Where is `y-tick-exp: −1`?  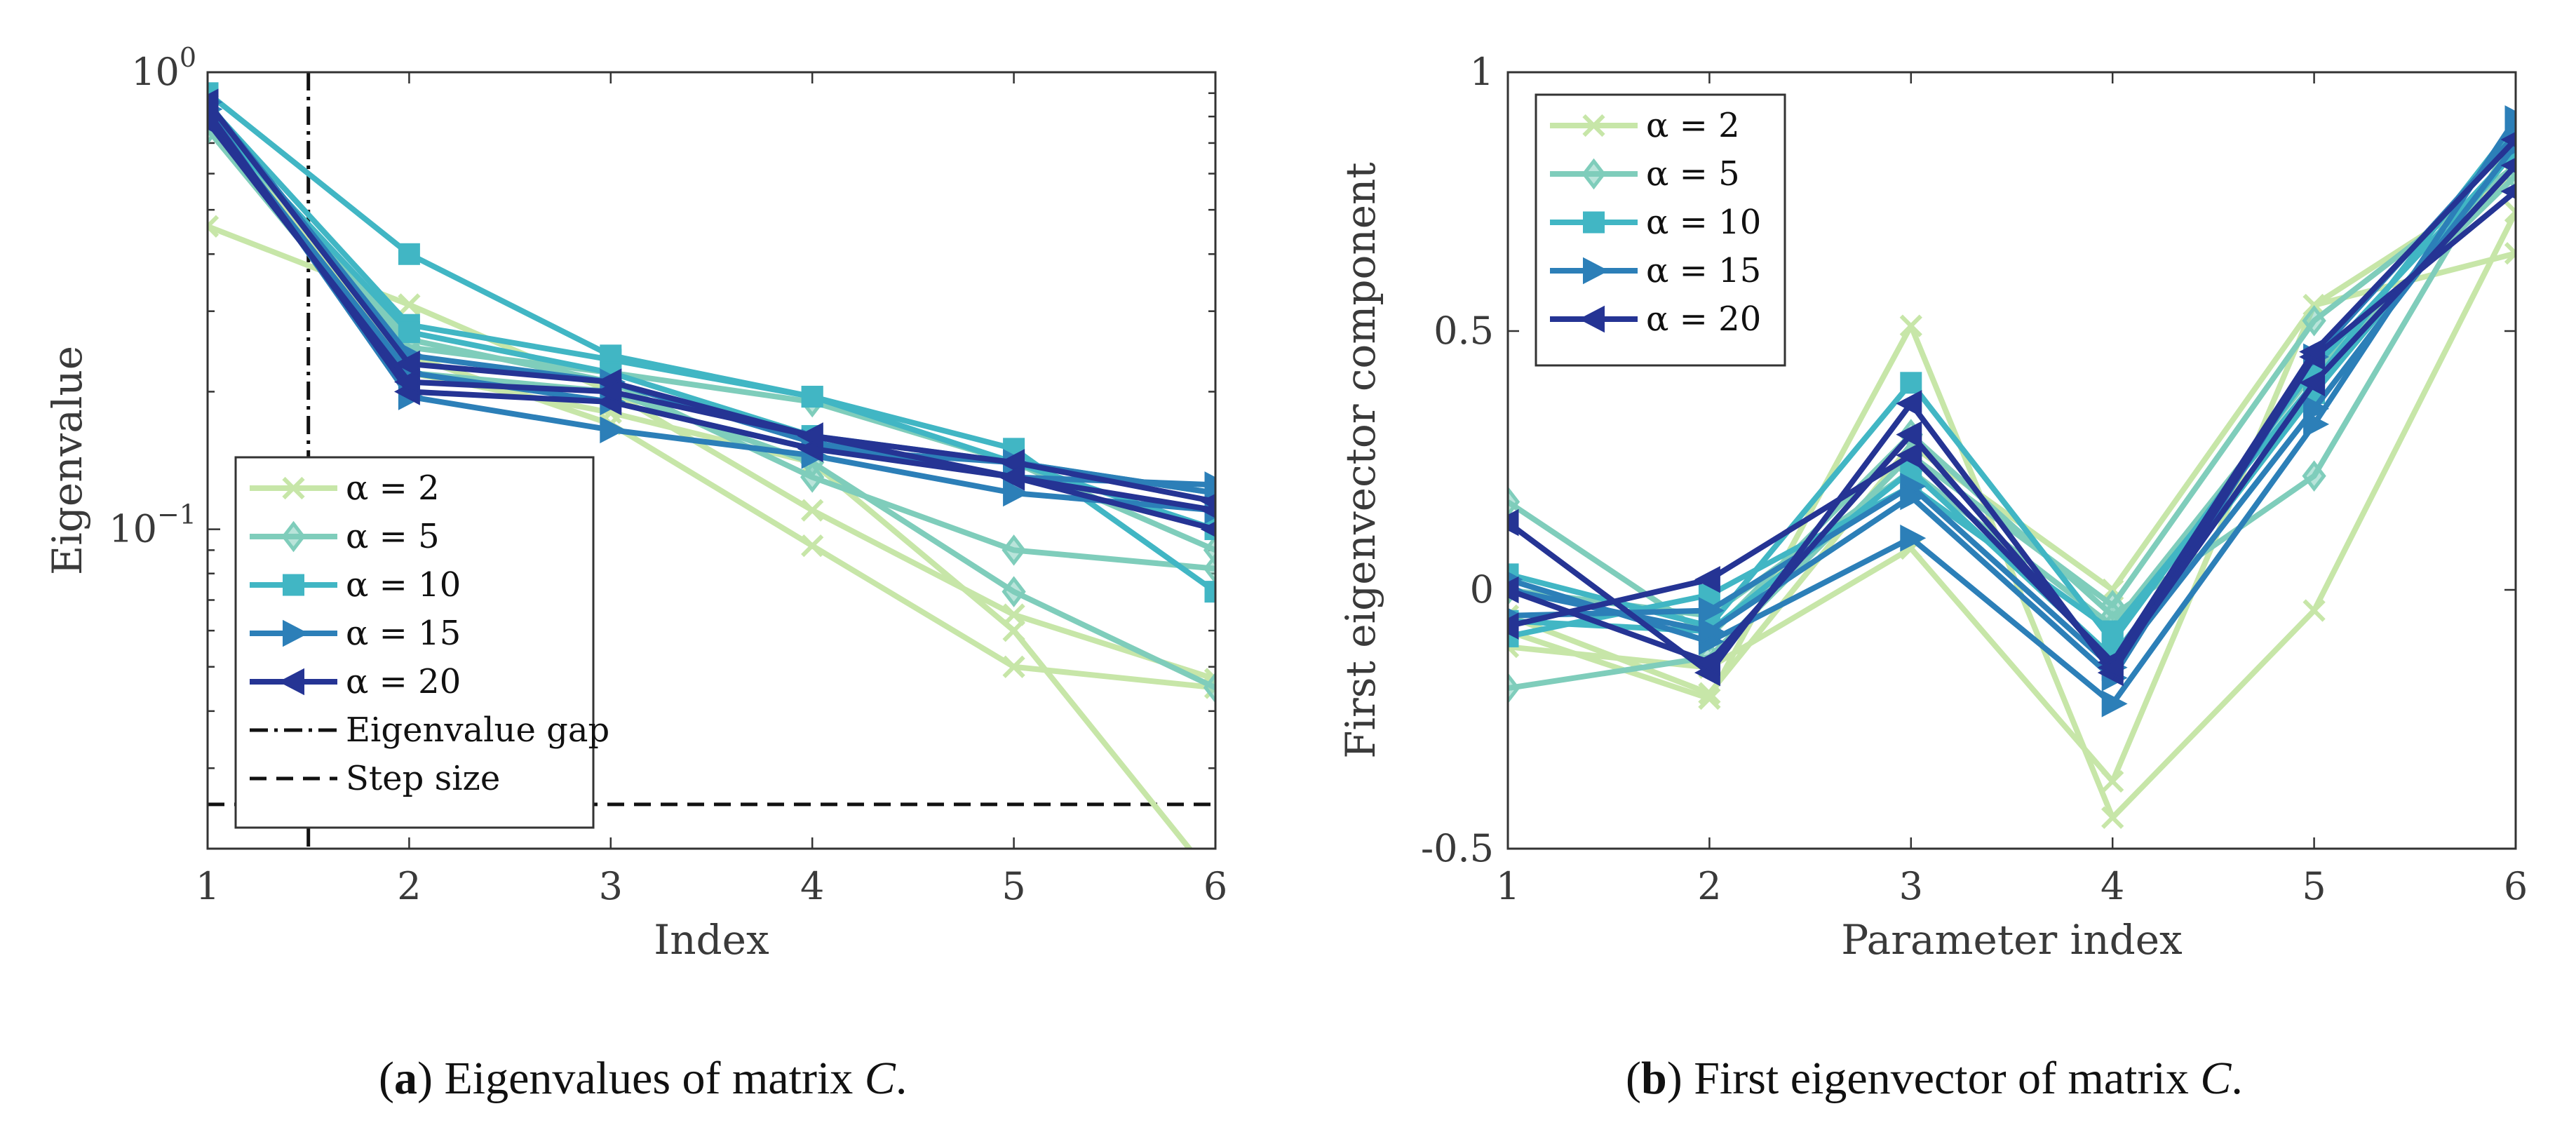 y-tick-exp: −1 is located at coordinates (176, 514).